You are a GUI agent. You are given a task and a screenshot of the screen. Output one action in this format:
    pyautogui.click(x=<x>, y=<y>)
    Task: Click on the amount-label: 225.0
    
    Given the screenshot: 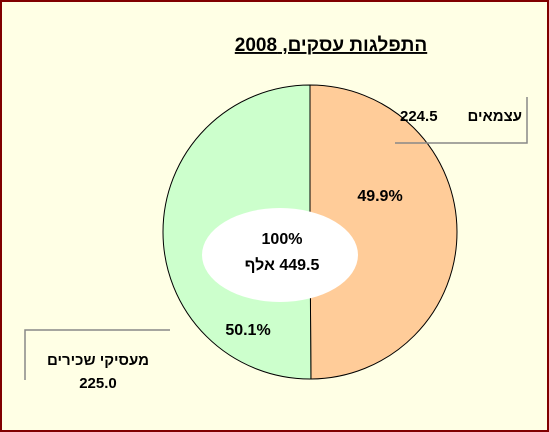 What is the action you would take?
    pyautogui.click(x=98, y=383)
    